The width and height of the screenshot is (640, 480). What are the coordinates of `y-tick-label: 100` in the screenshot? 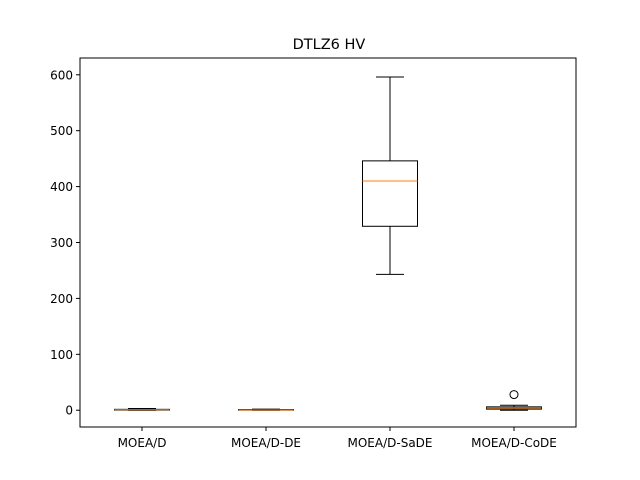 It's located at (61, 355).